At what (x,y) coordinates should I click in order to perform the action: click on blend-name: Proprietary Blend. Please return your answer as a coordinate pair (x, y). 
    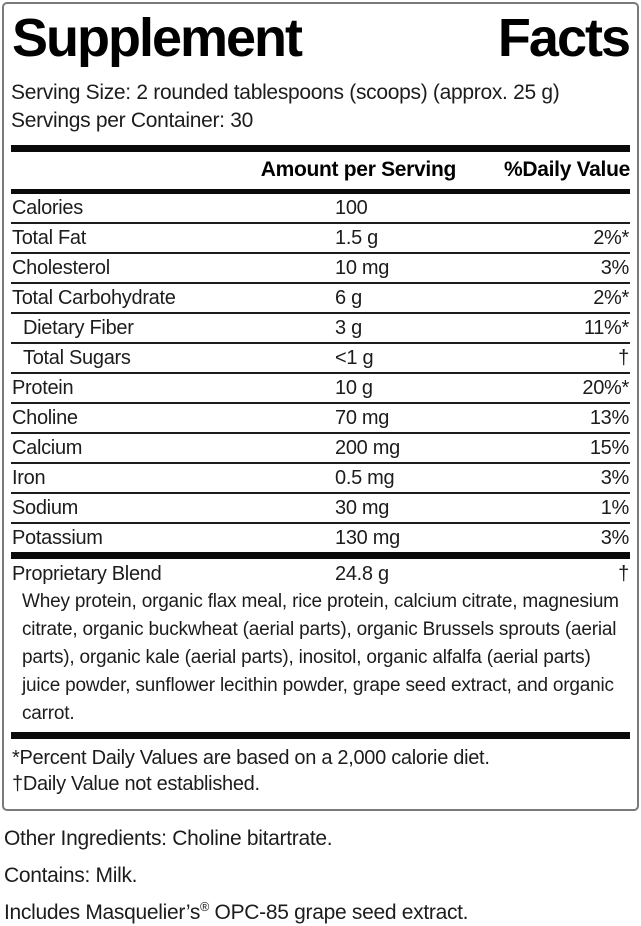
    Looking at the image, I should click on (87, 574).